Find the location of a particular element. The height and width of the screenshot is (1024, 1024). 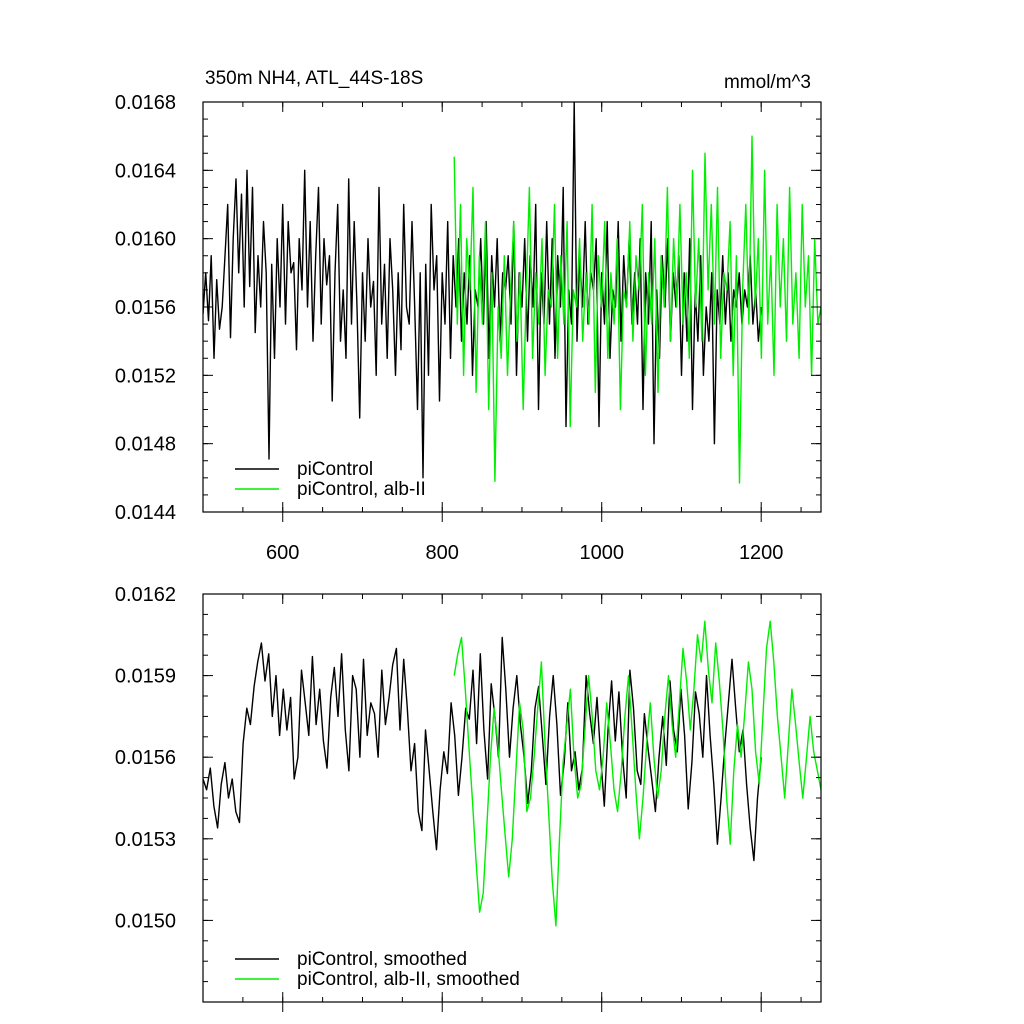

y-tick-label: 0.0162 is located at coordinates (145, 595).